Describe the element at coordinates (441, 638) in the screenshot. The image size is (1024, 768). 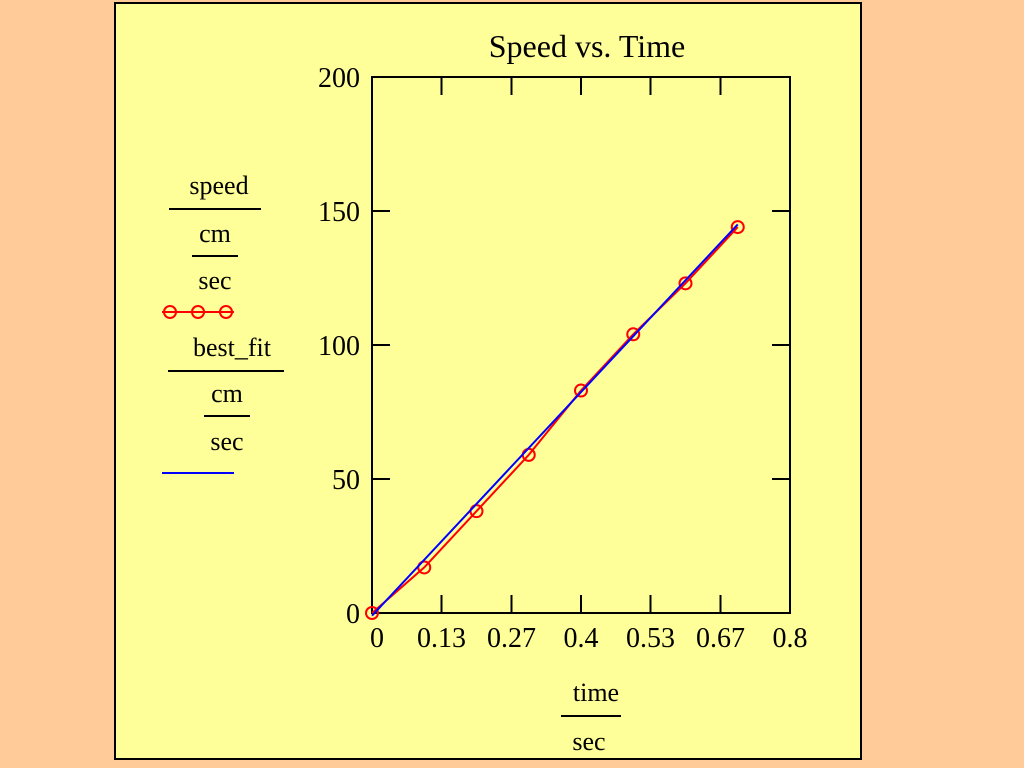
I see `x-tick-label-1: 0.13` at that location.